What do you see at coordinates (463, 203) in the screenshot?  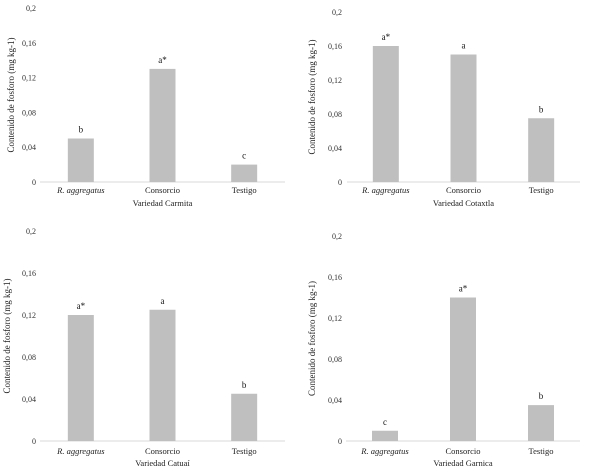 I see `x-axis-title: Variedad Cotaxtla` at bounding box center [463, 203].